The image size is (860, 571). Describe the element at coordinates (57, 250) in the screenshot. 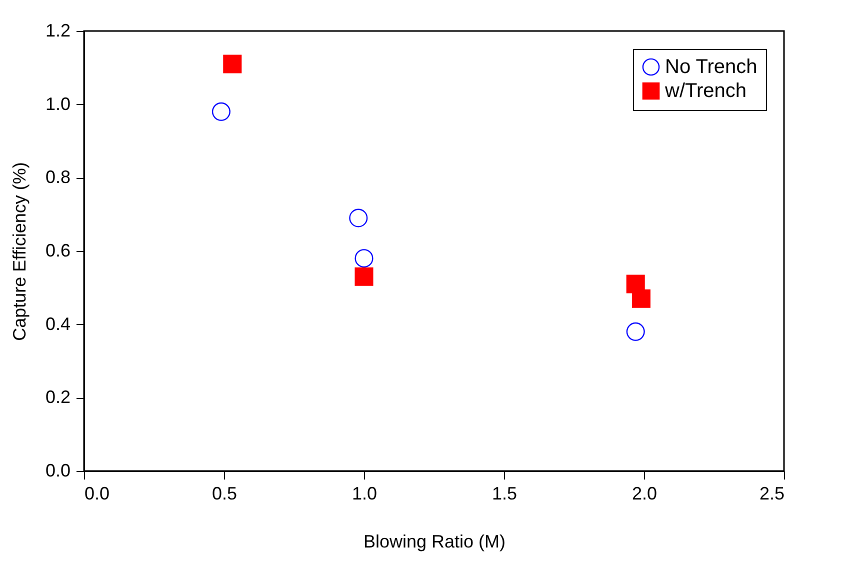

I see `y-tick-label: 0.6` at that location.